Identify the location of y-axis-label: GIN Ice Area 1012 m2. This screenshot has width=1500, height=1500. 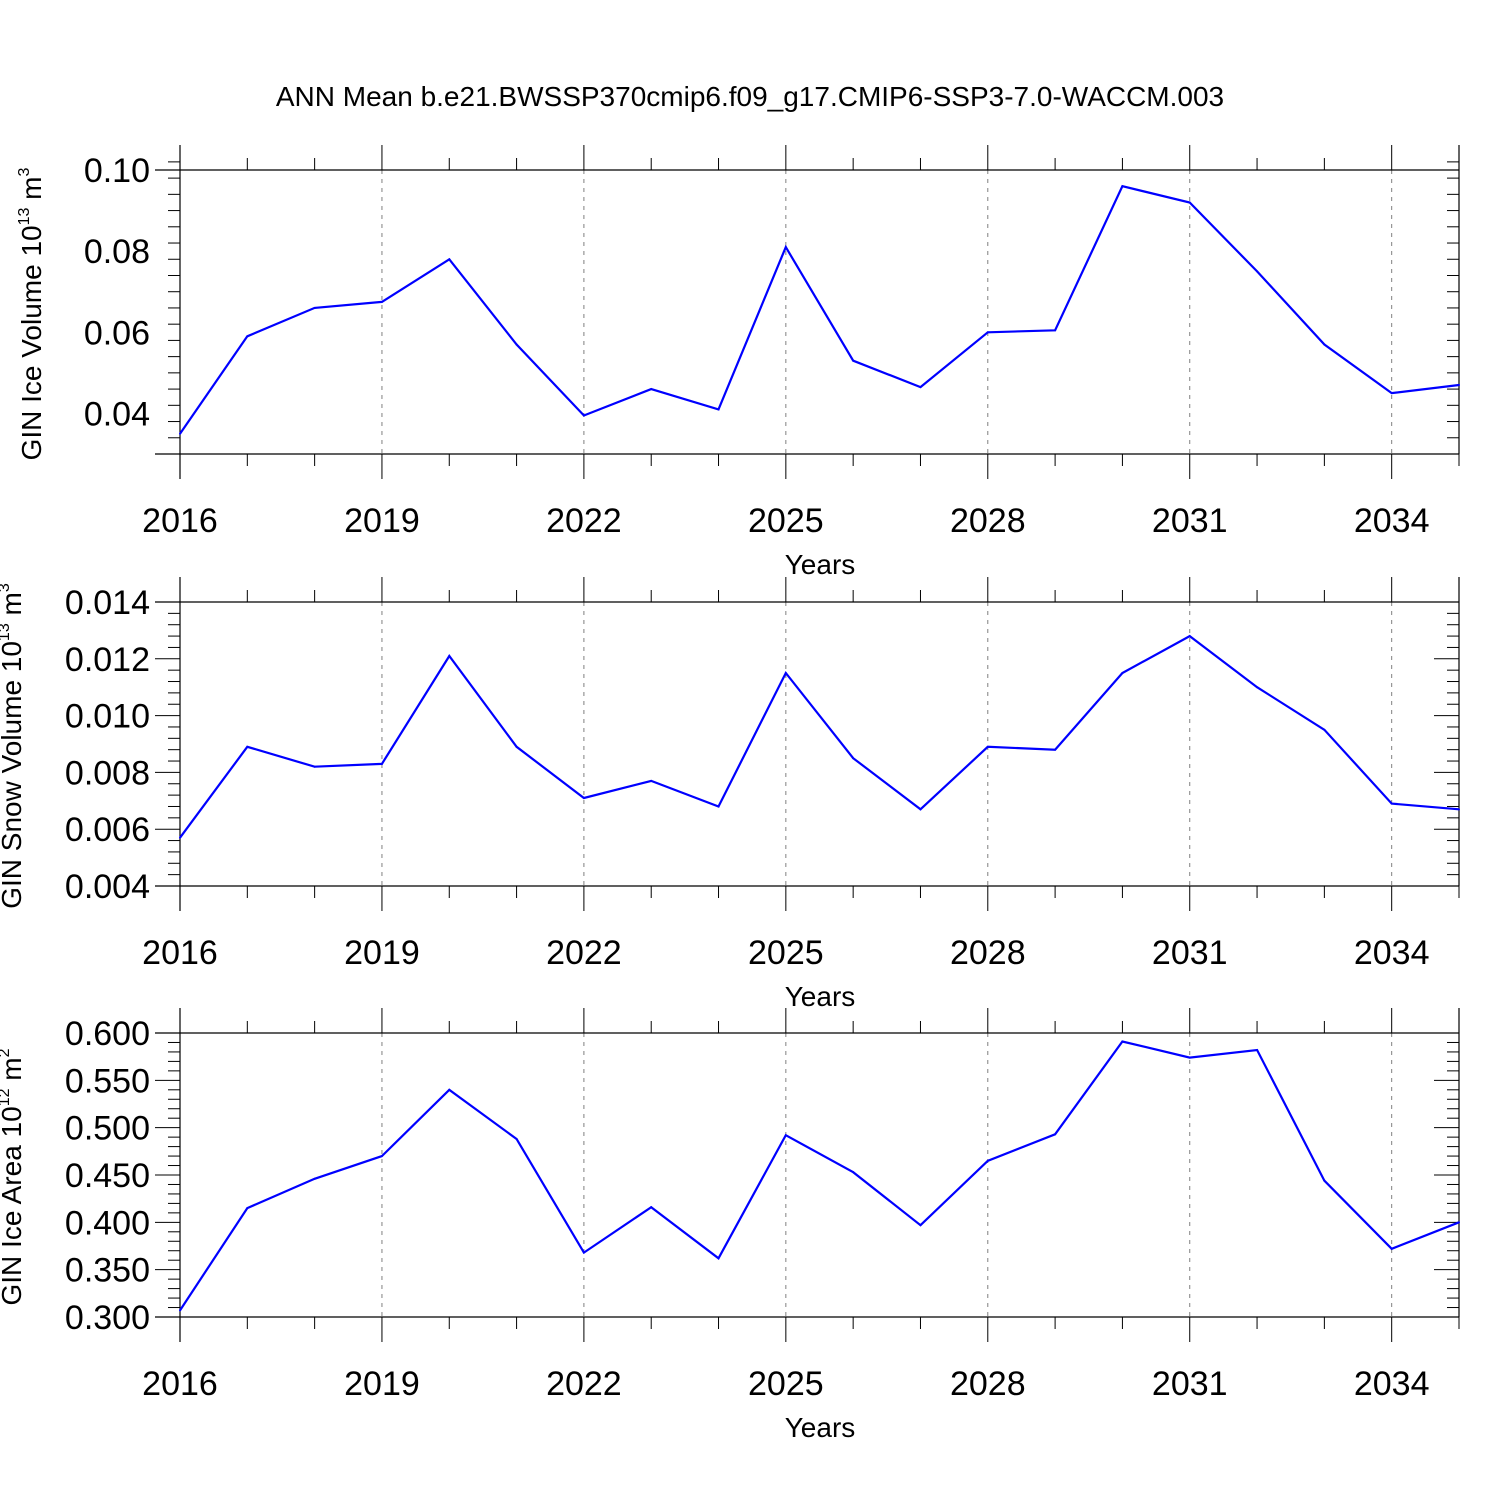
(13, 1176).